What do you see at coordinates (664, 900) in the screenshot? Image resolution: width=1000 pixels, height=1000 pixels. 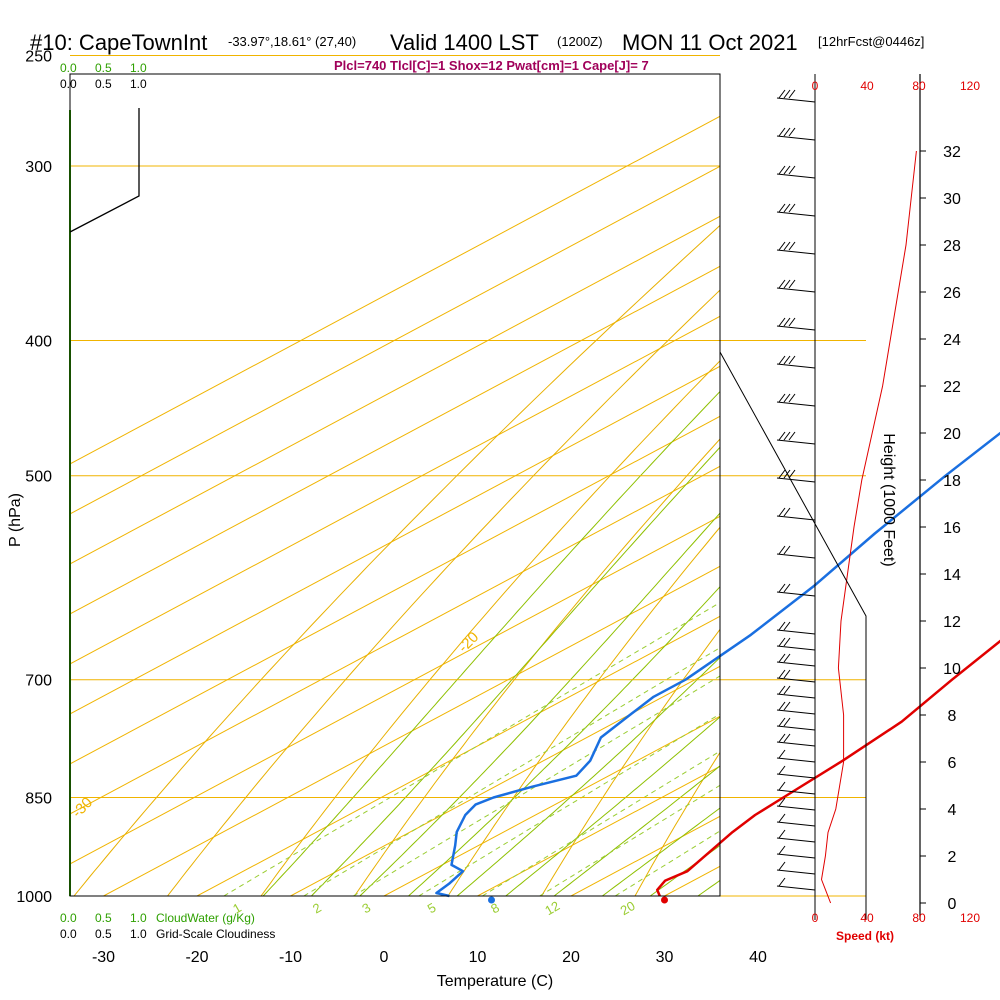 I see `temperature-dot` at bounding box center [664, 900].